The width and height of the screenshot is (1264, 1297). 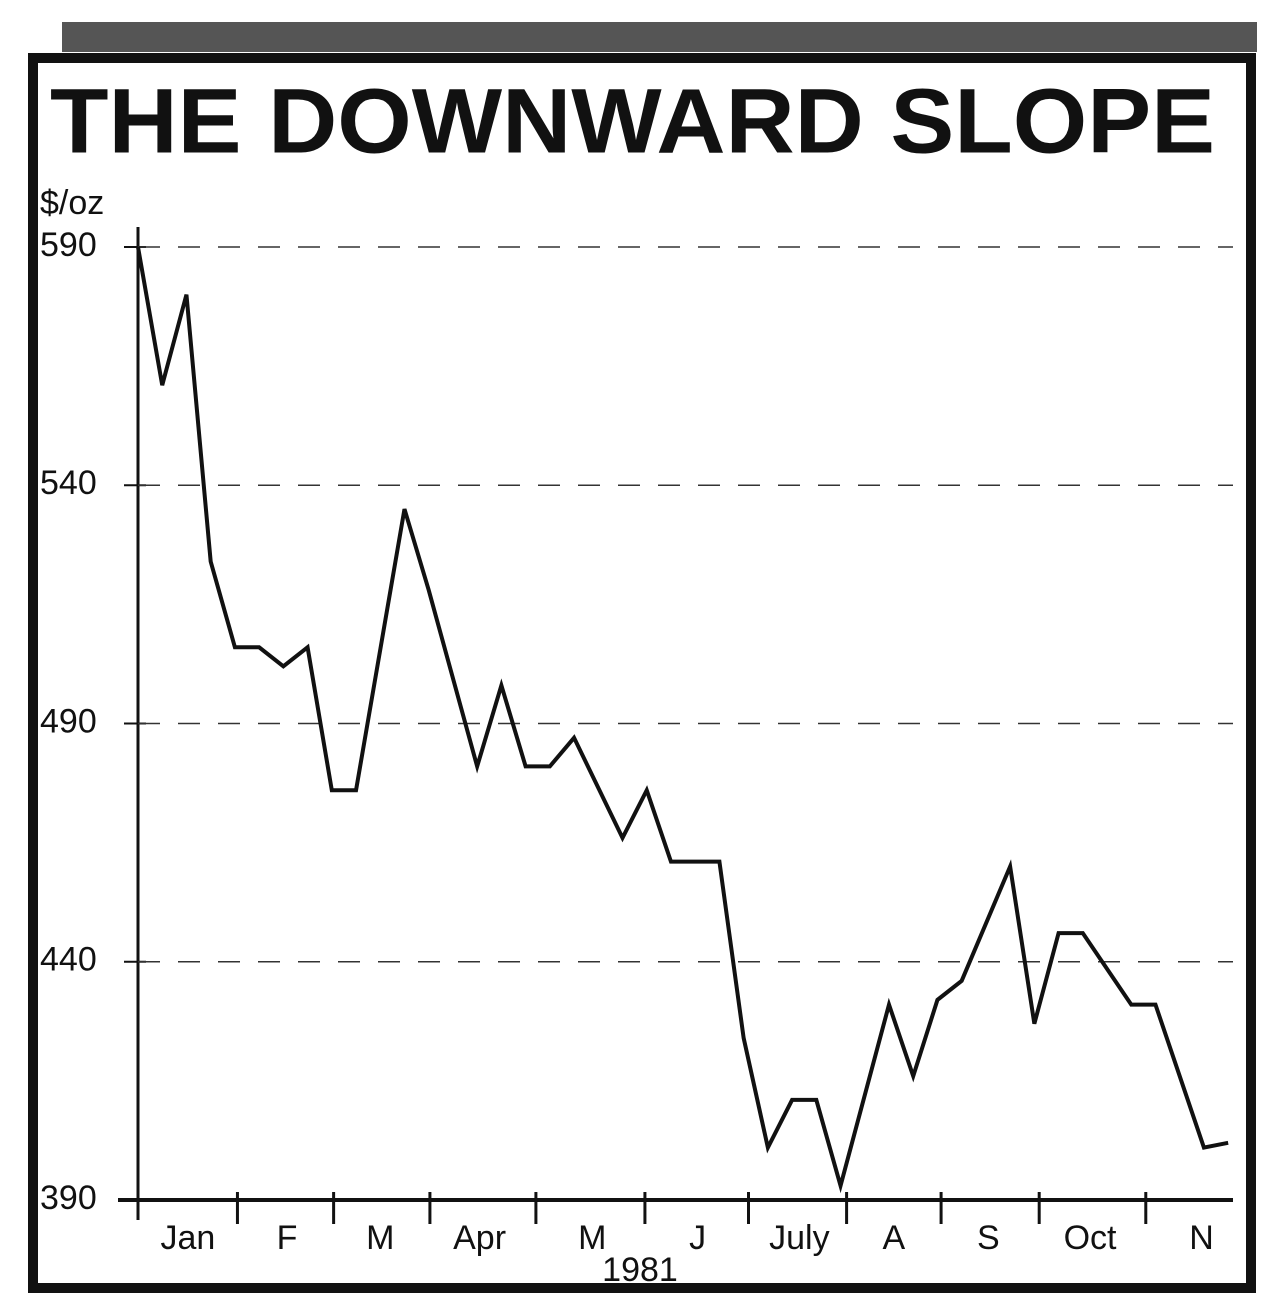 What do you see at coordinates (640, 1270) in the screenshot?
I see `x-axis-label: 1981` at bounding box center [640, 1270].